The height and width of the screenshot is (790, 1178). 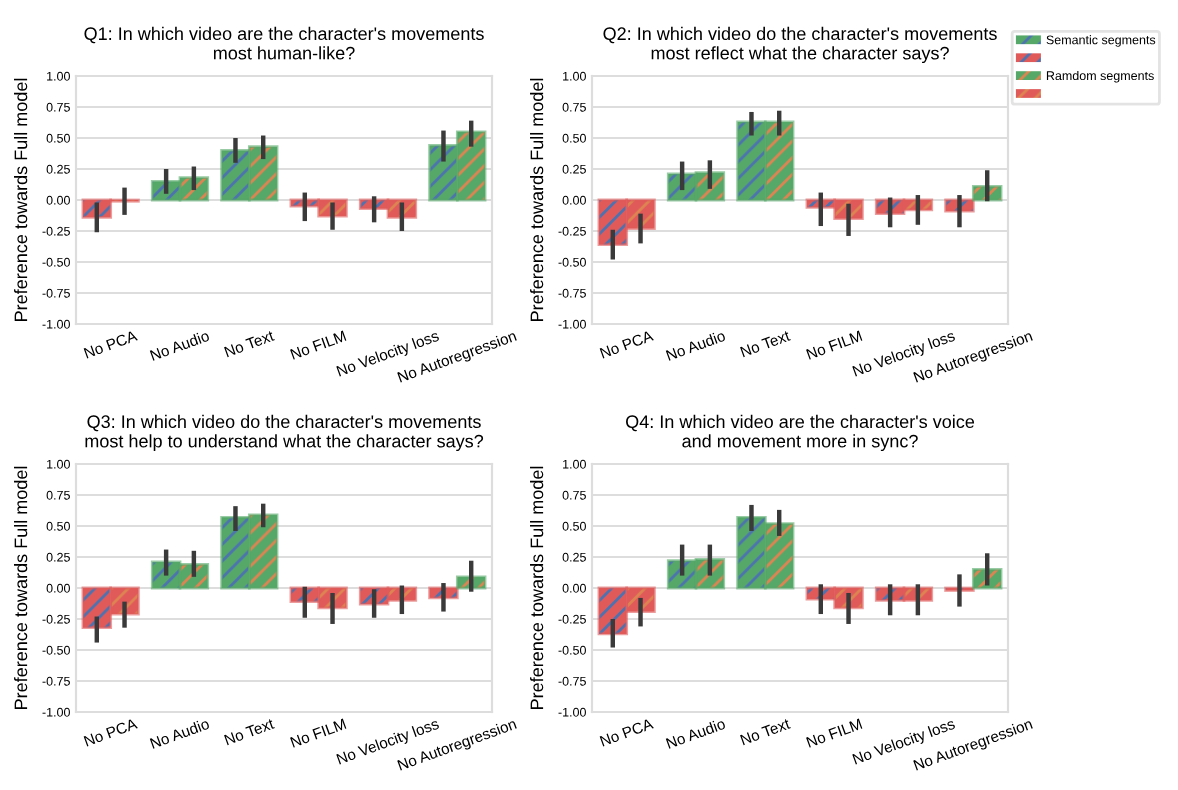 I want to click on chart-title: Q2: In which video do the character's movements most reflect what the character says?, so click(x=800, y=45).